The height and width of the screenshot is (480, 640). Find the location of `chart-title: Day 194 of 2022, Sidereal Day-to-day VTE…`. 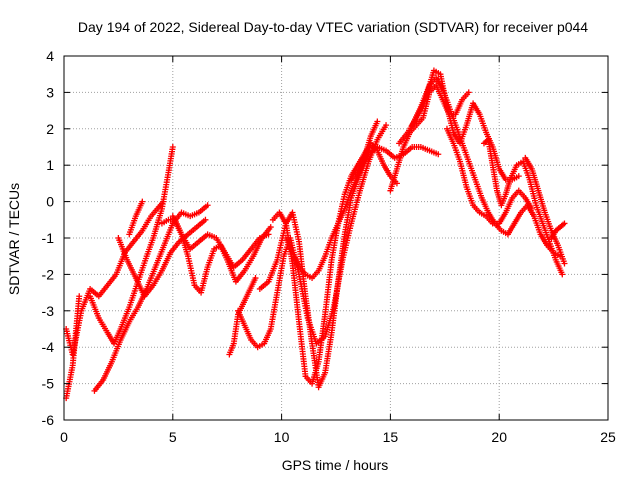

chart-title: Day 194 of 2022, Sidereal Day-to-day VTE… is located at coordinates (333, 27).